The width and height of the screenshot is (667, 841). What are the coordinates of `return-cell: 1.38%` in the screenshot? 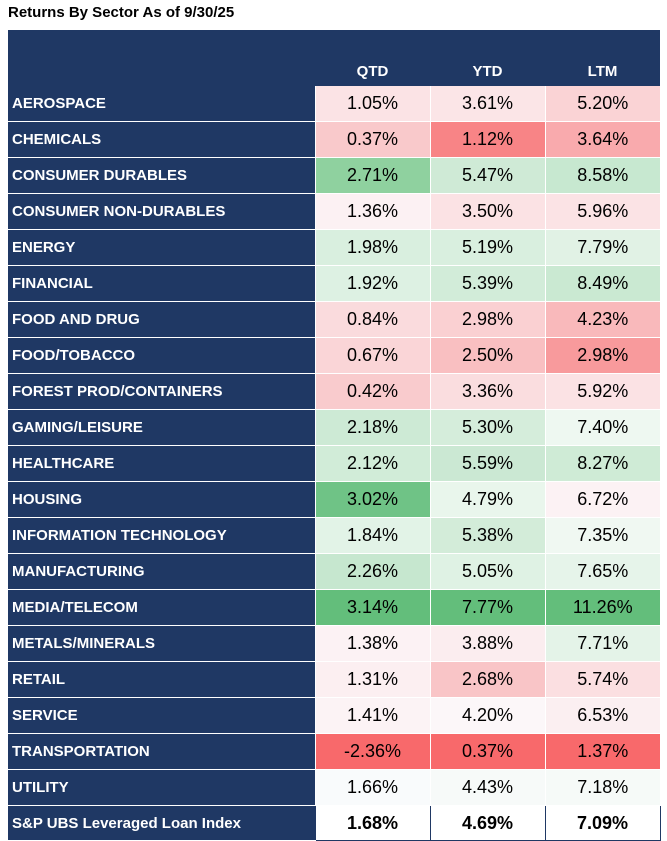 It's located at (372, 643).